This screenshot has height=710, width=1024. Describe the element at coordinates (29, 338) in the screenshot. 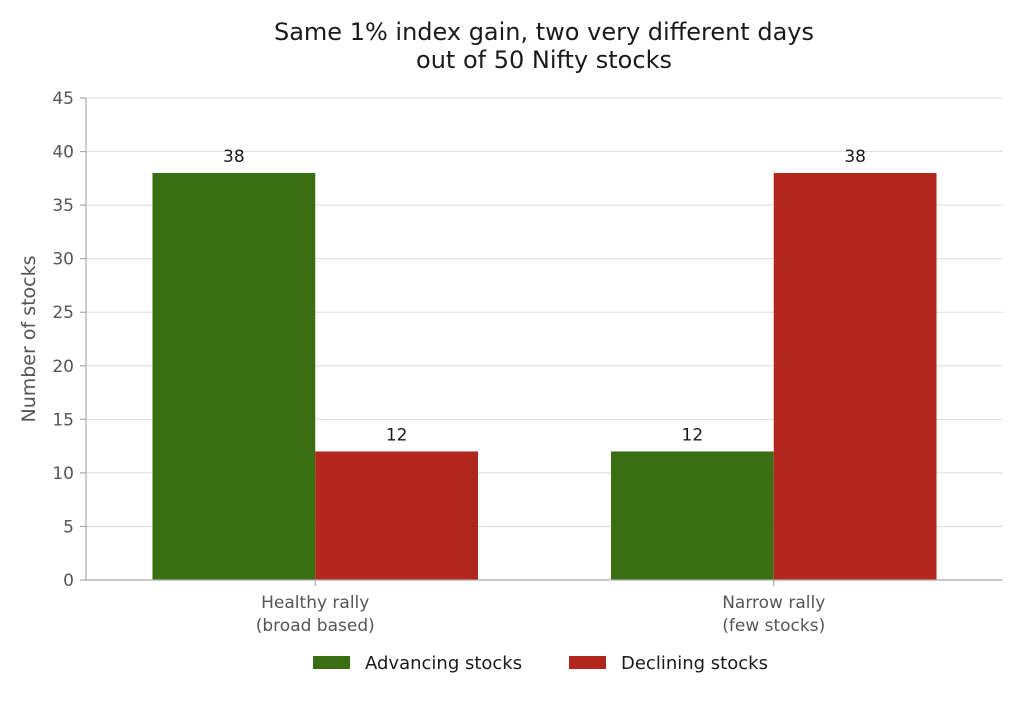

I see `y-axis-label: Number of stocks` at that location.